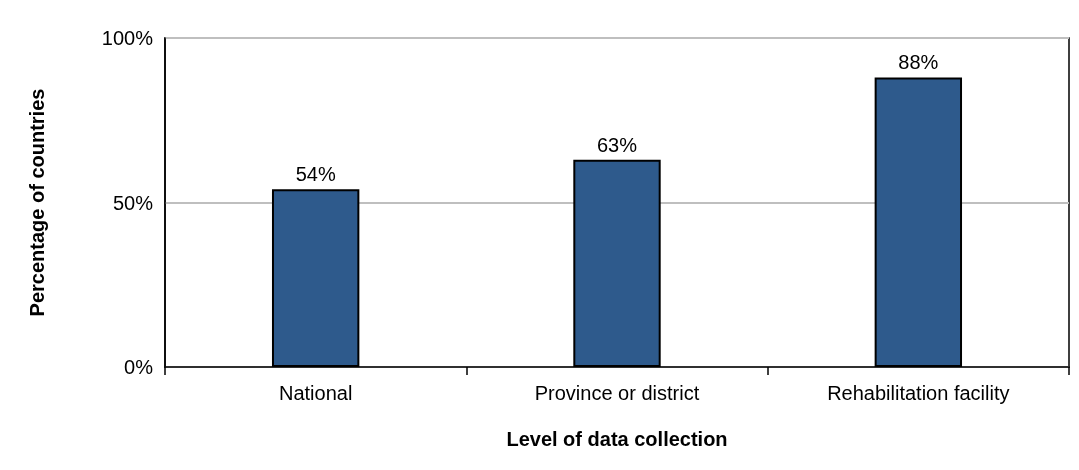  What do you see at coordinates (139, 367) in the screenshot?
I see `y-tick-label: 0%` at bounding box center [139, 367].